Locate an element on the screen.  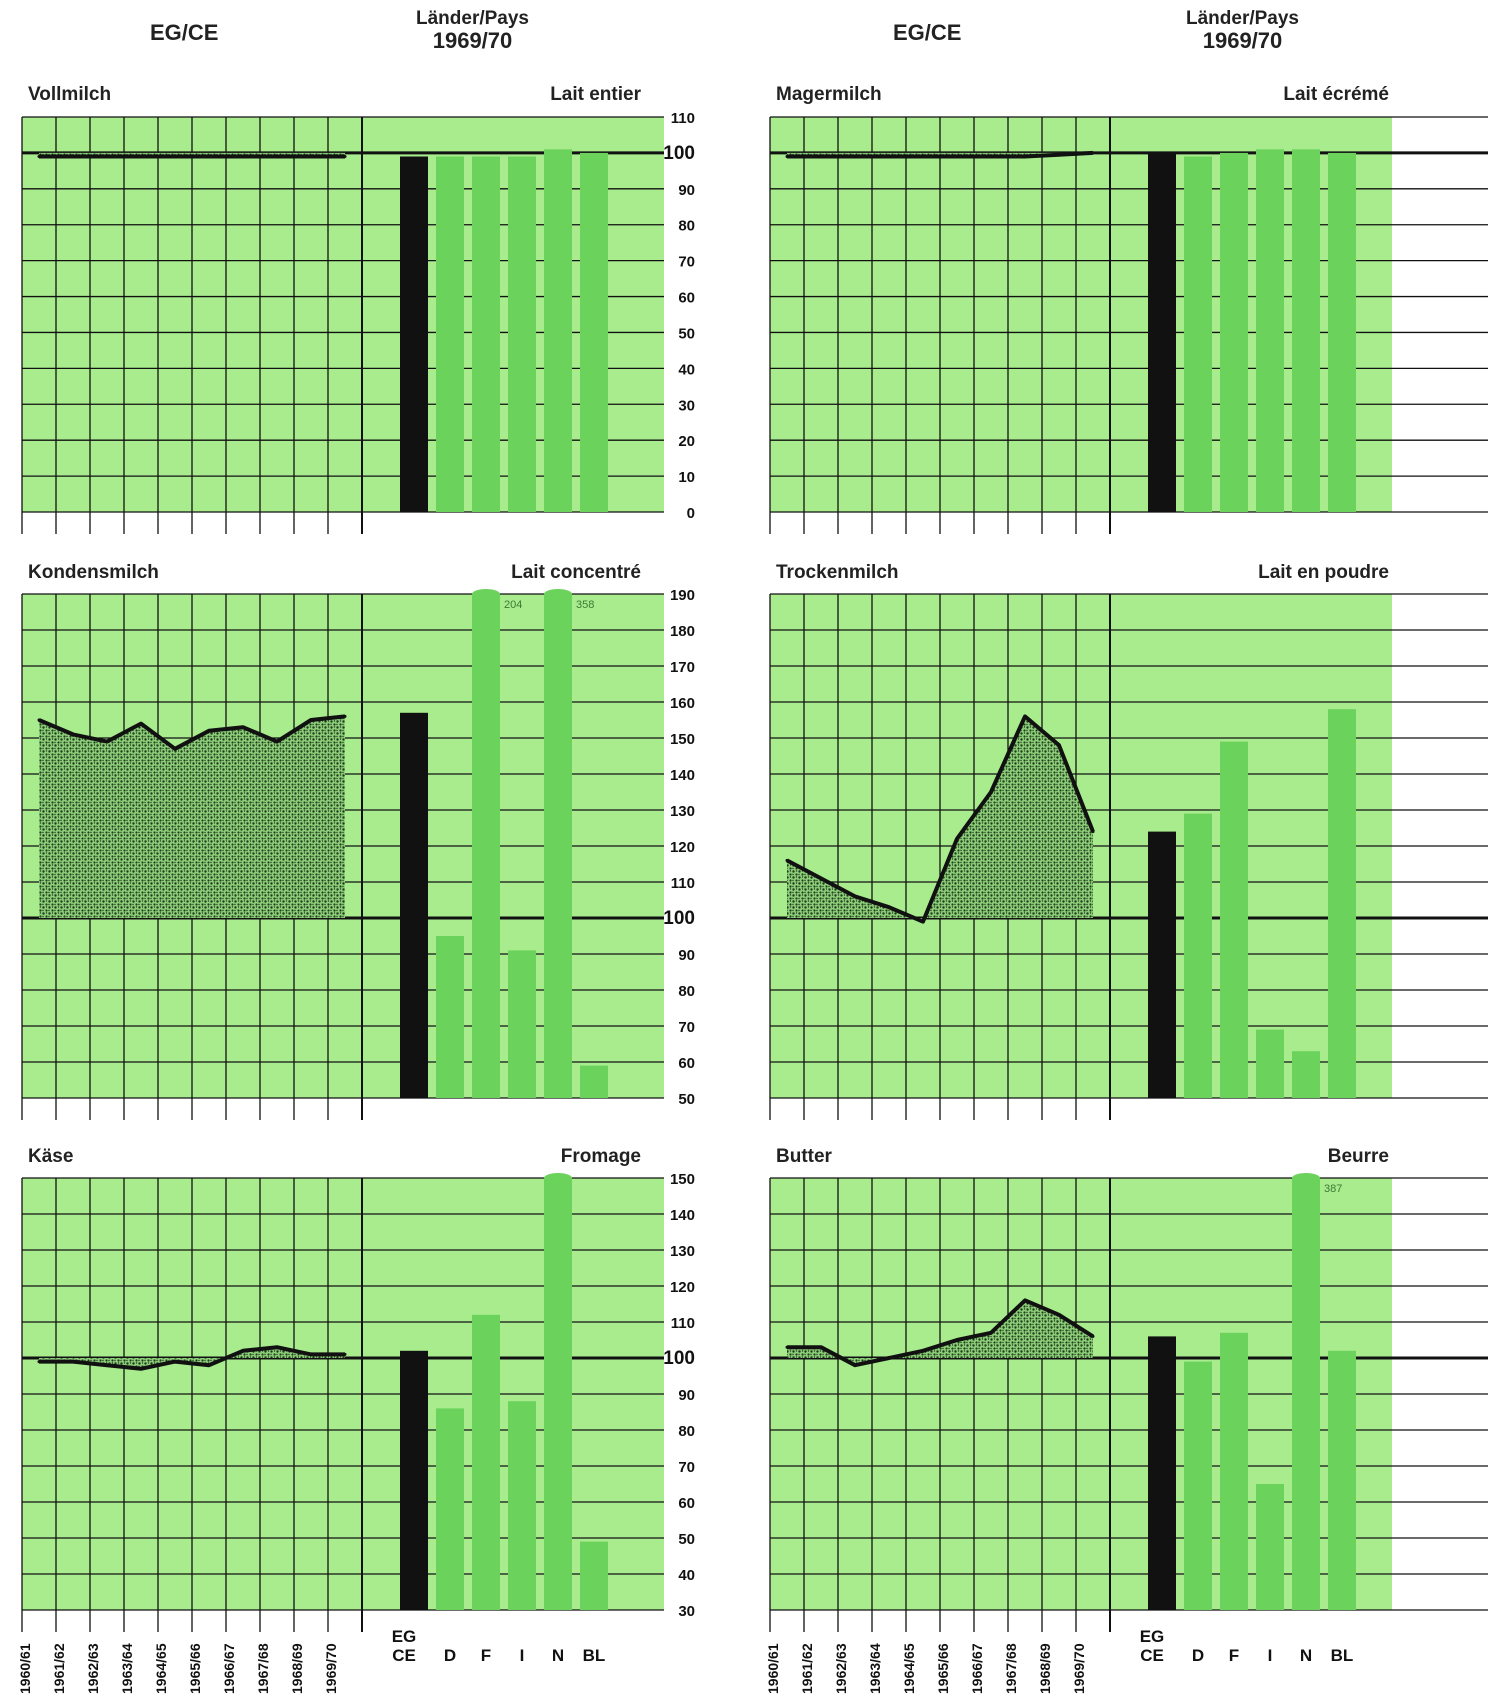
year-tick-label: 1968/69 is located at coordinates (297, 1668).